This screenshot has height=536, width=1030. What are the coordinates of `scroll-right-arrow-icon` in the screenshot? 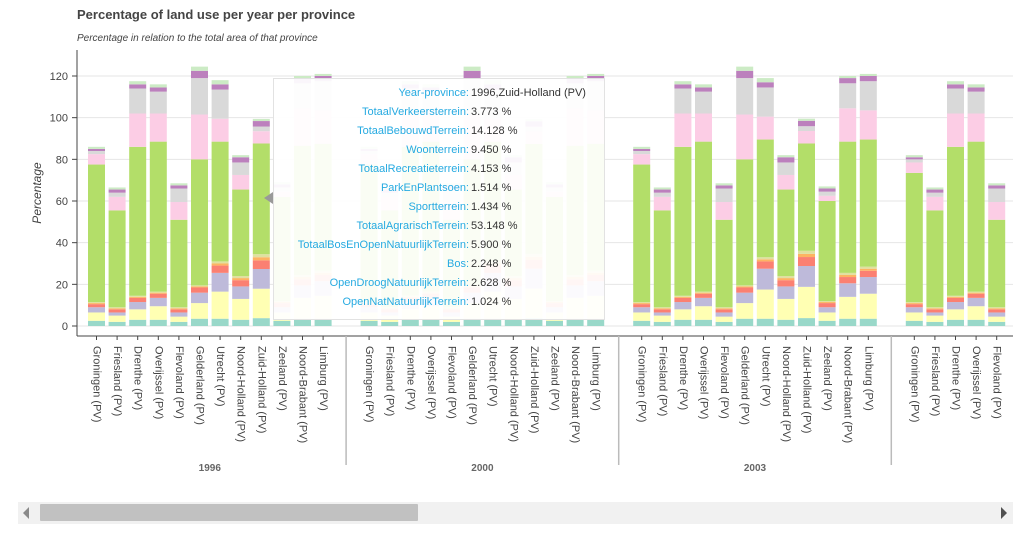 It's located at (1004, 513).